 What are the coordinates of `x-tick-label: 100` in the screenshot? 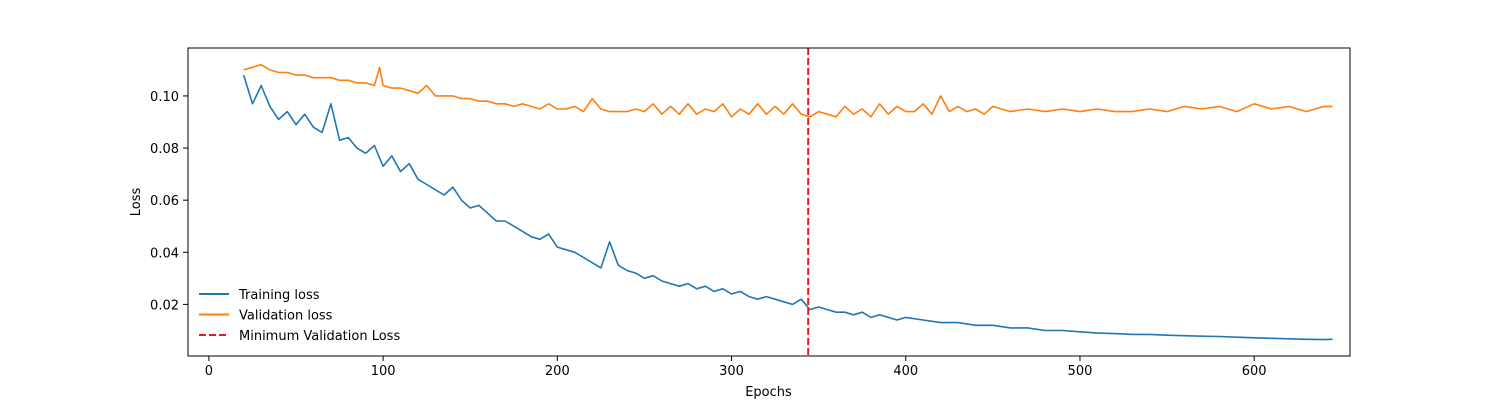 It's located at (383, 371).